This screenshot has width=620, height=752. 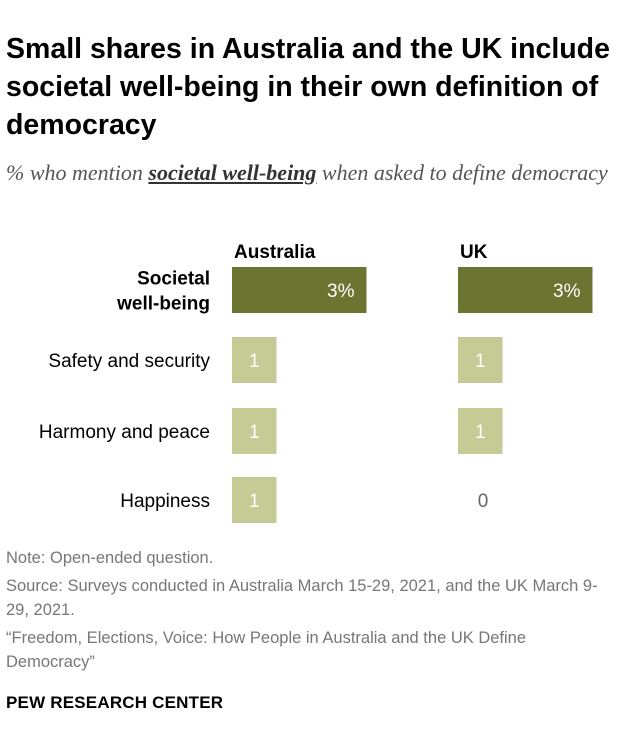 What do you see at coordinates (124, 432) in the screenshot?
I see `category-label: Harmony and peace` at bounding box center [124, 432].